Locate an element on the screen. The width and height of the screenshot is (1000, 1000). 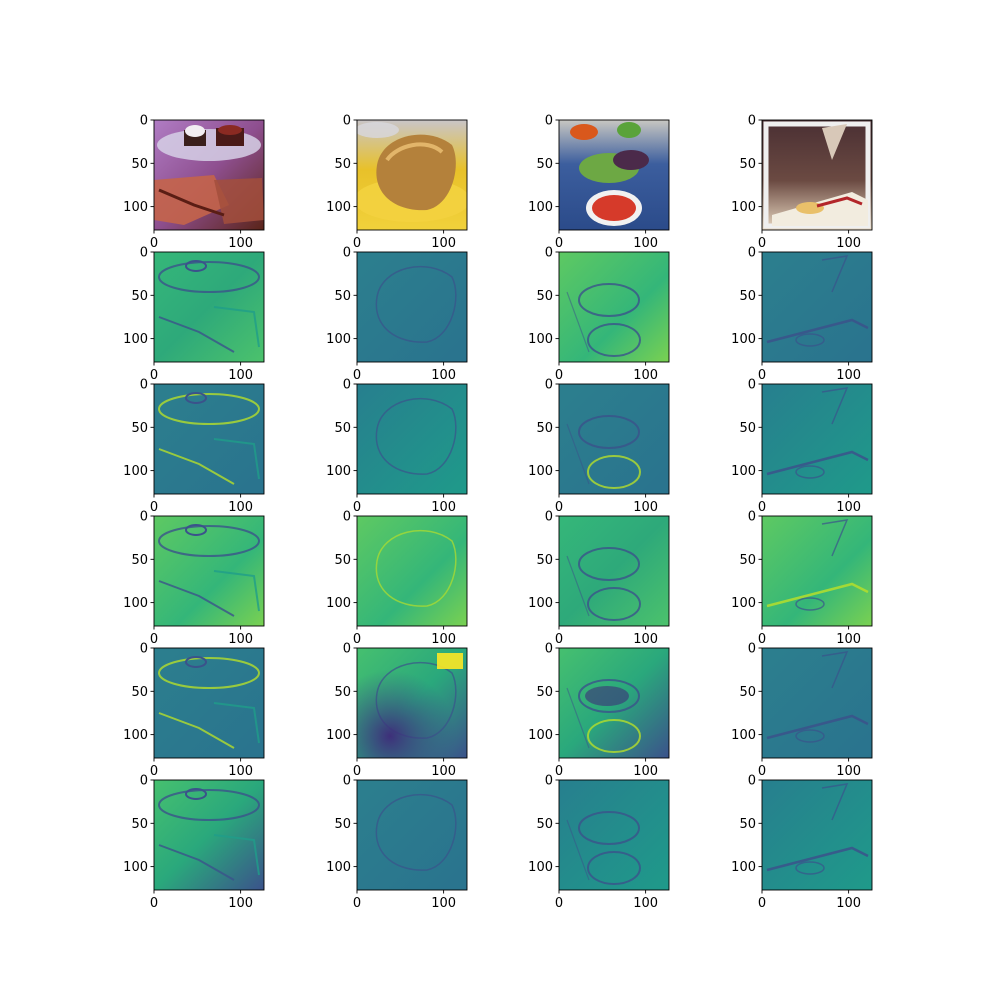
subplot-r3-c1: 0 50 100 0 100 is located at coordinates (194, 446).